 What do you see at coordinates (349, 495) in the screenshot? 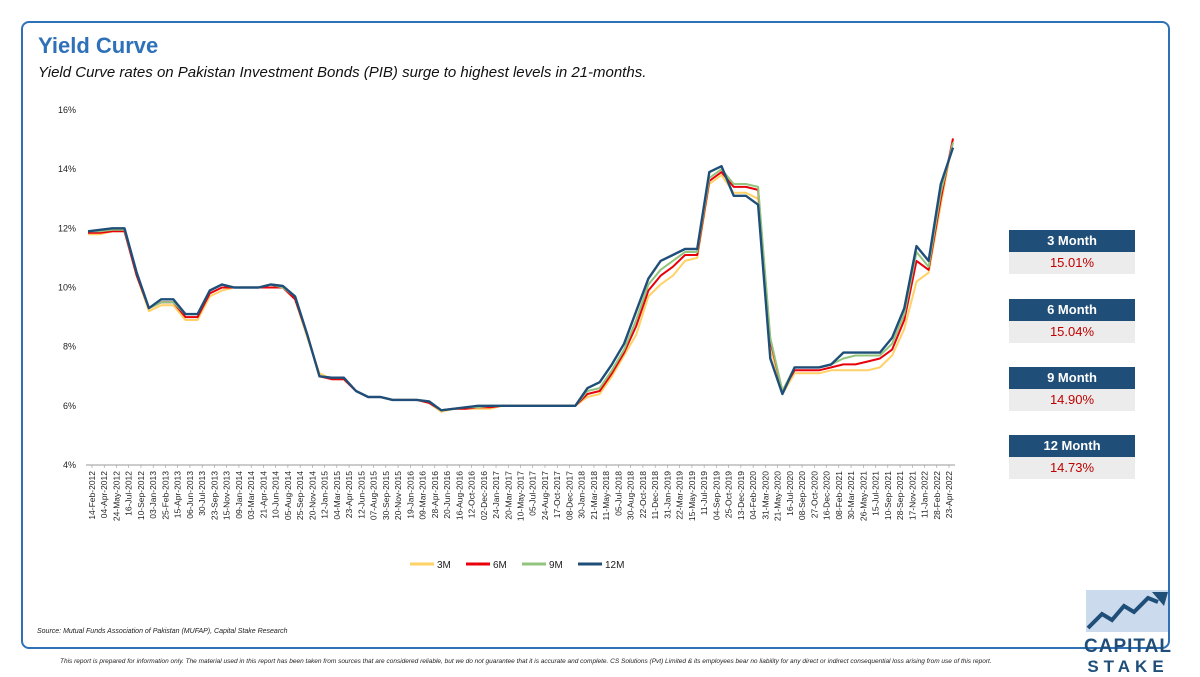
I see `x-tick-label: 23-Apr-2015` at bounding box center [349, 495].